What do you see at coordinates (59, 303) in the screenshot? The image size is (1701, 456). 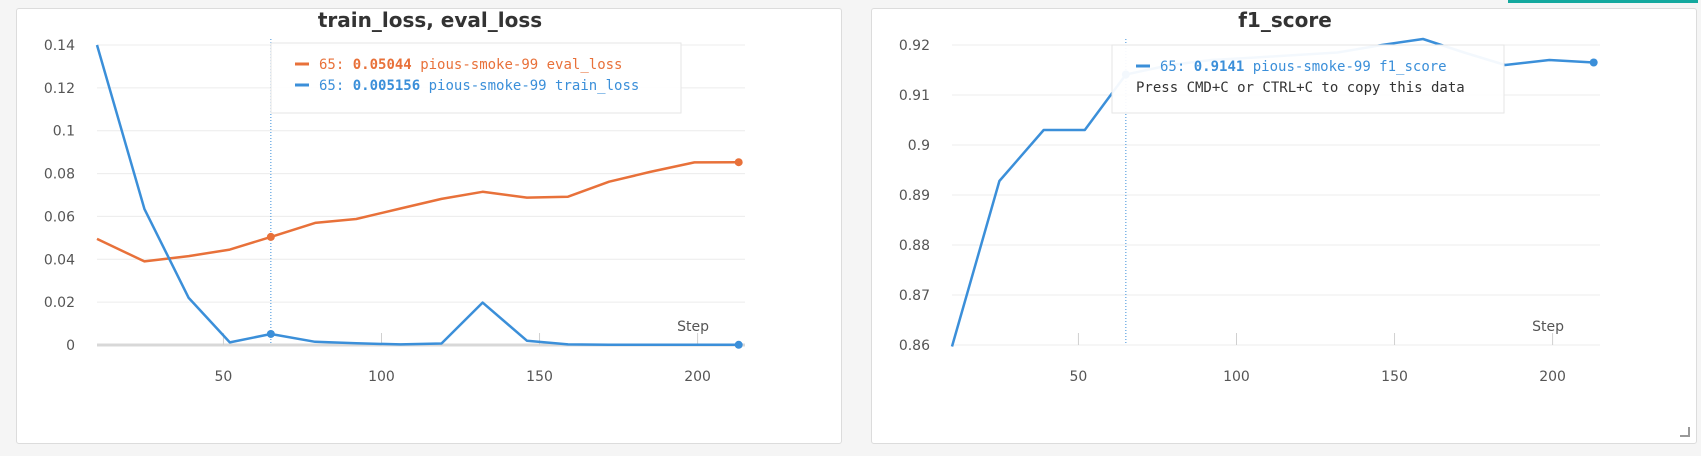 I see `y-tick-label: 0.02` at bounding box center [59, 303].